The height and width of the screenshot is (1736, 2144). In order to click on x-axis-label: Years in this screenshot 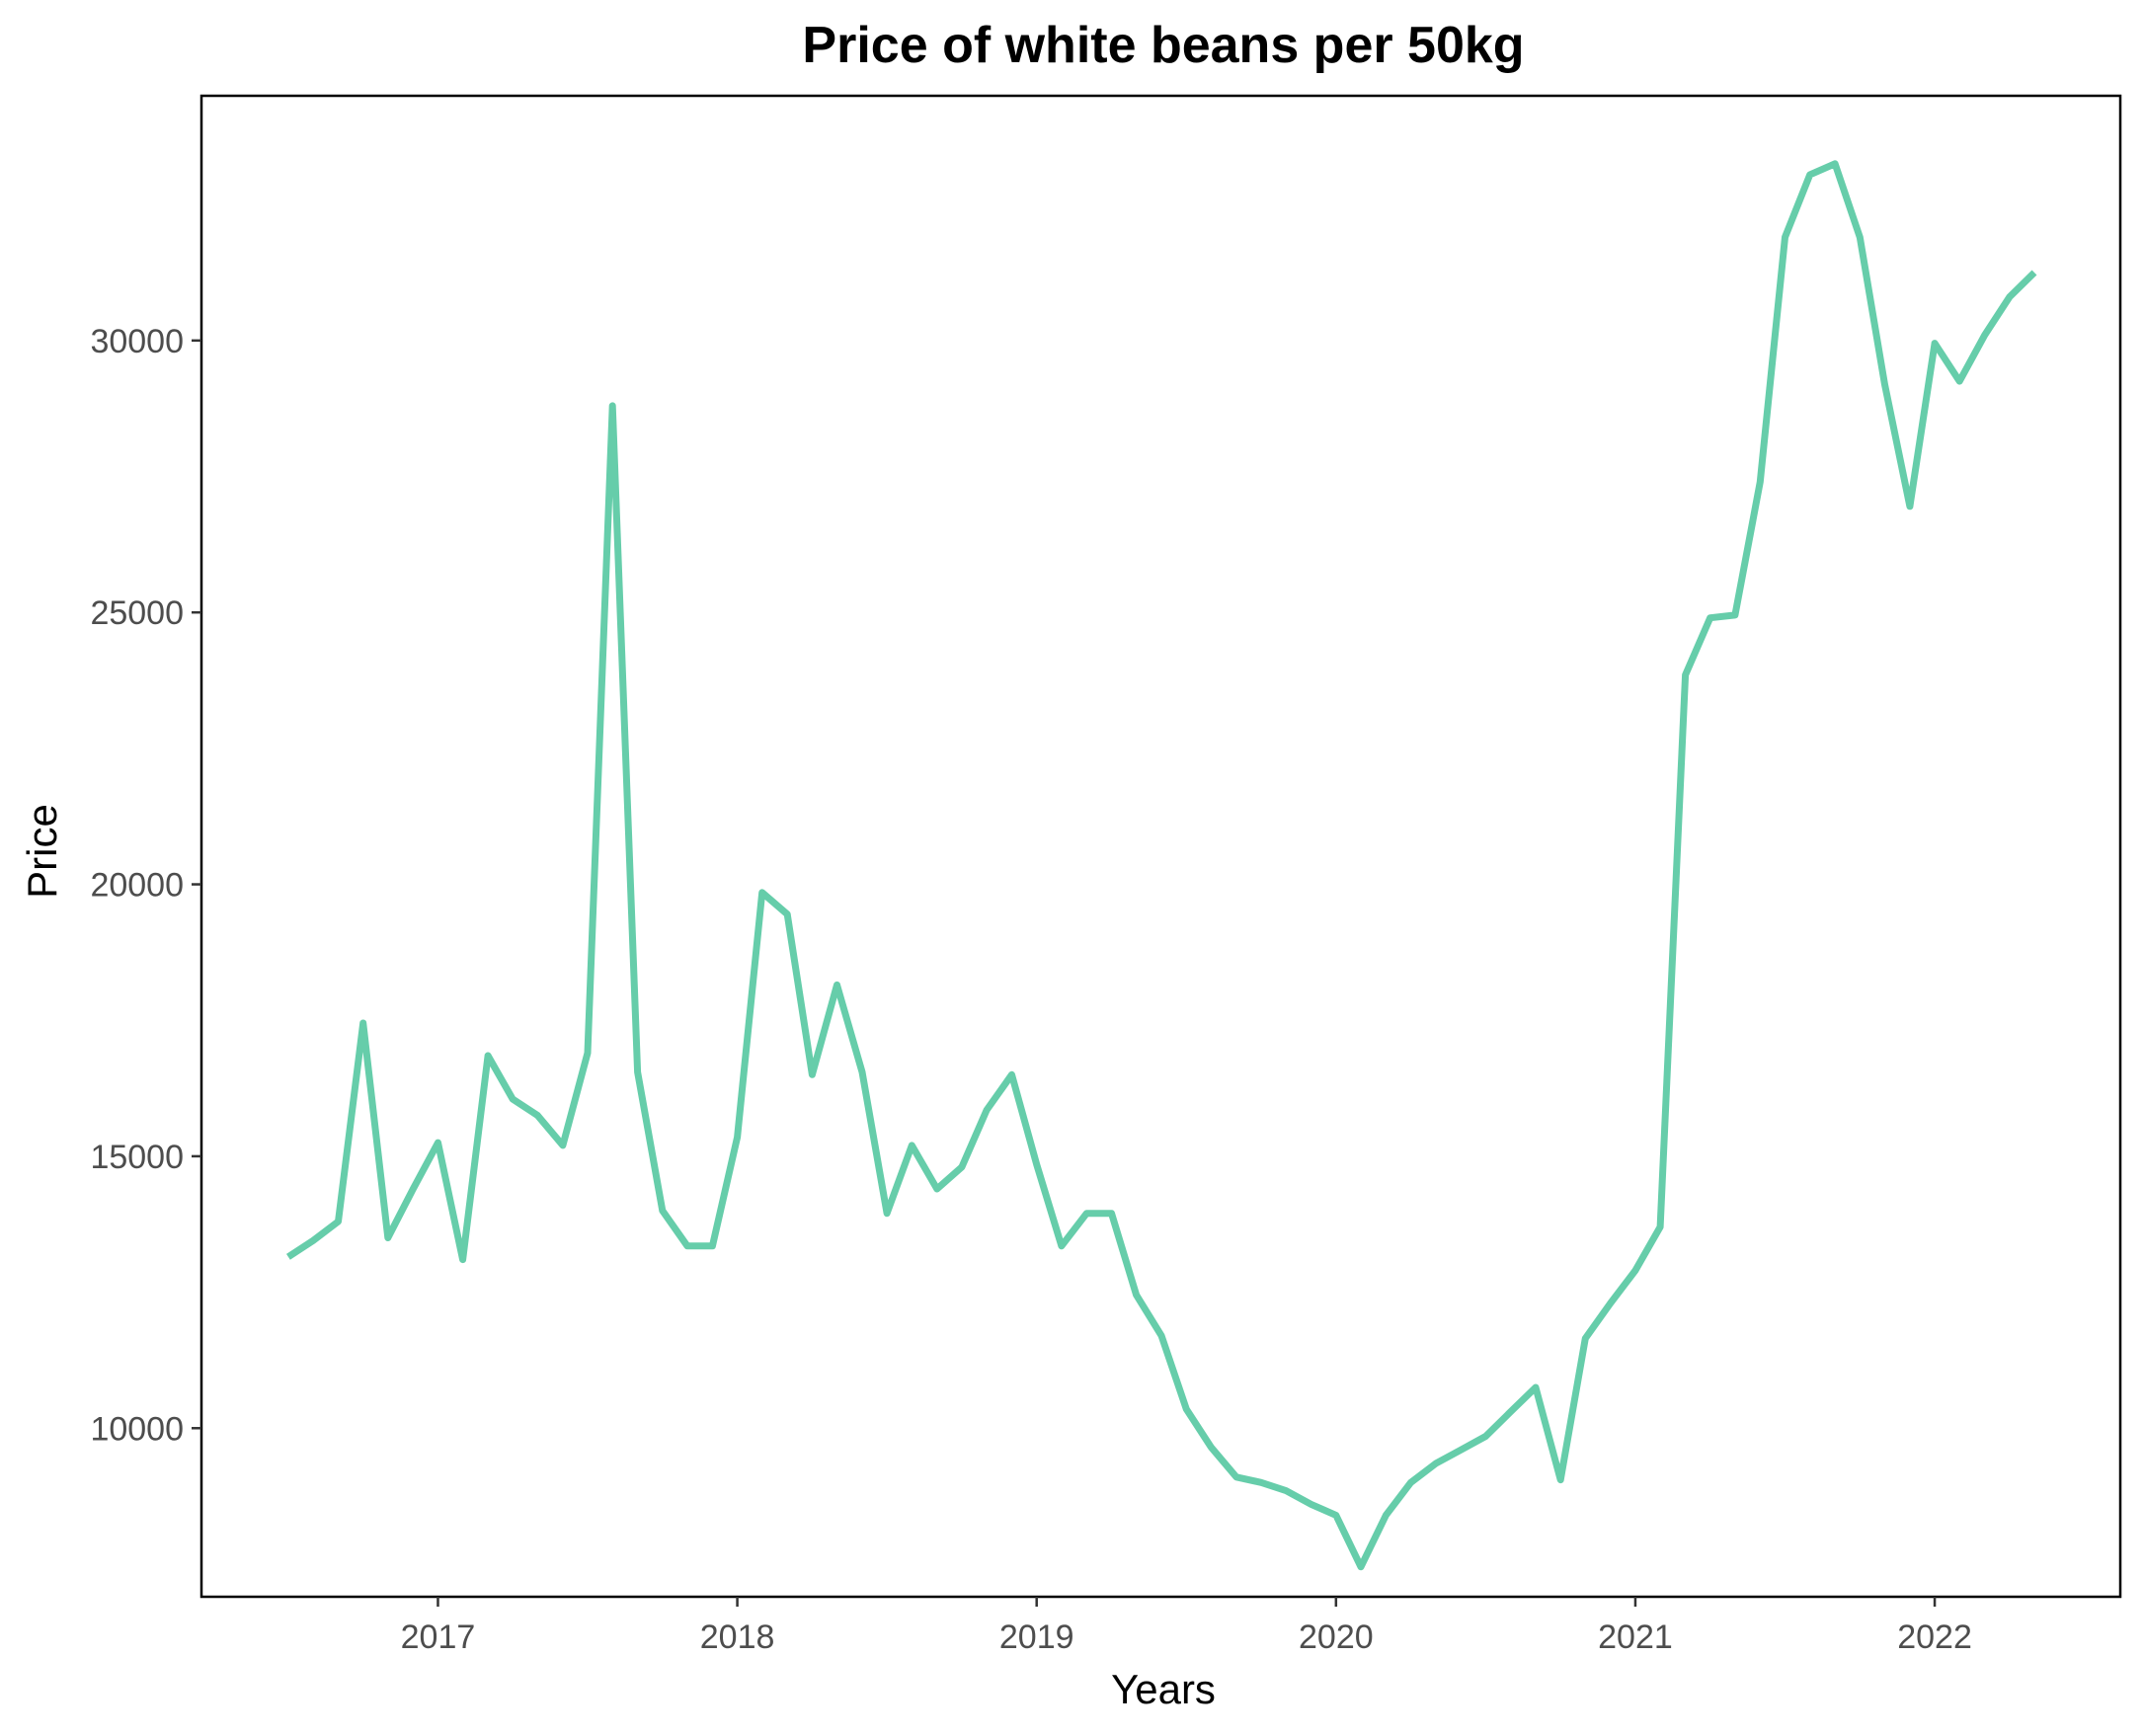, I will do `click(1163, 1689)`.